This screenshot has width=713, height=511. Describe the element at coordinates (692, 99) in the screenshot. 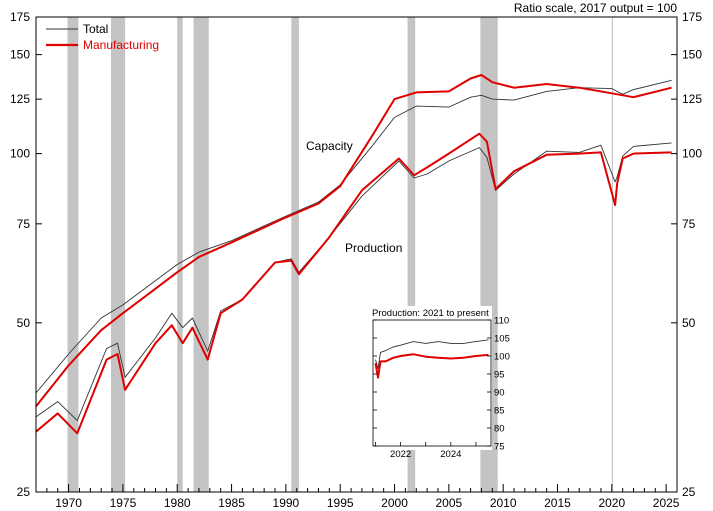

I see `y-tick-label-right-125: 125` at that location.